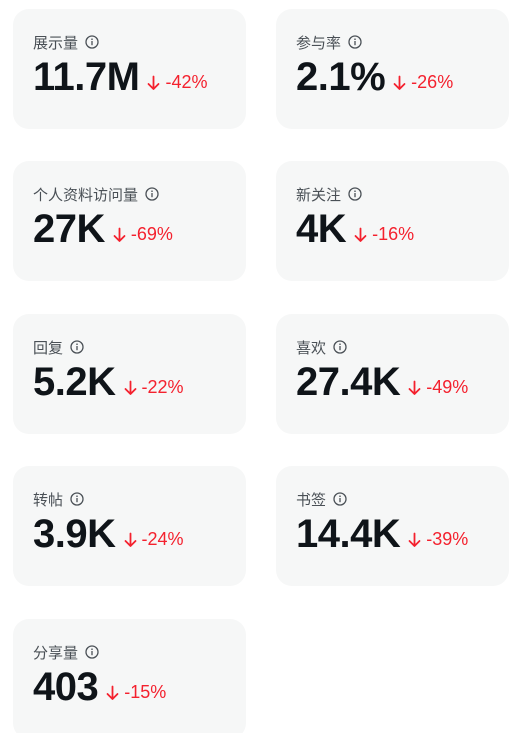 Image resolution: width=526 pixels, height=733 pixels. What do you see at coordinates (393, 233) in the screenshot?
I see `metric-change-value: -16%` at bounding box center [393, 233].